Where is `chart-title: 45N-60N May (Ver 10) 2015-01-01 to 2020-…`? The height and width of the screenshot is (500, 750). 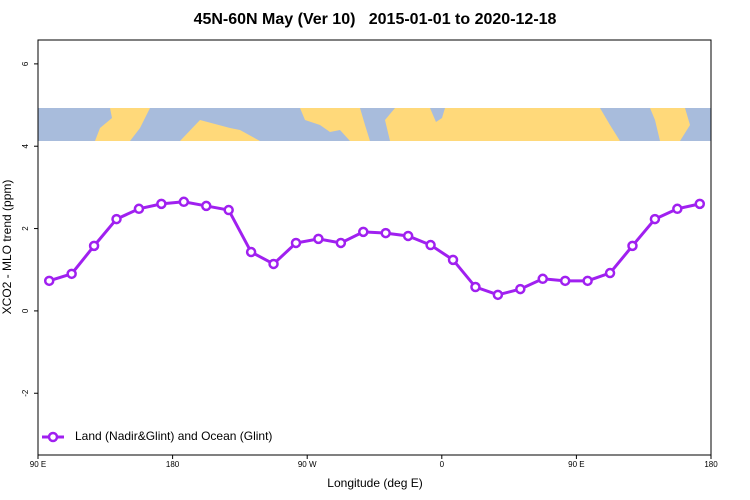 chart-title: 45N-60N May (Ver 10) 2015-01-01 to 2020-… is located at coordinates (375, 19).